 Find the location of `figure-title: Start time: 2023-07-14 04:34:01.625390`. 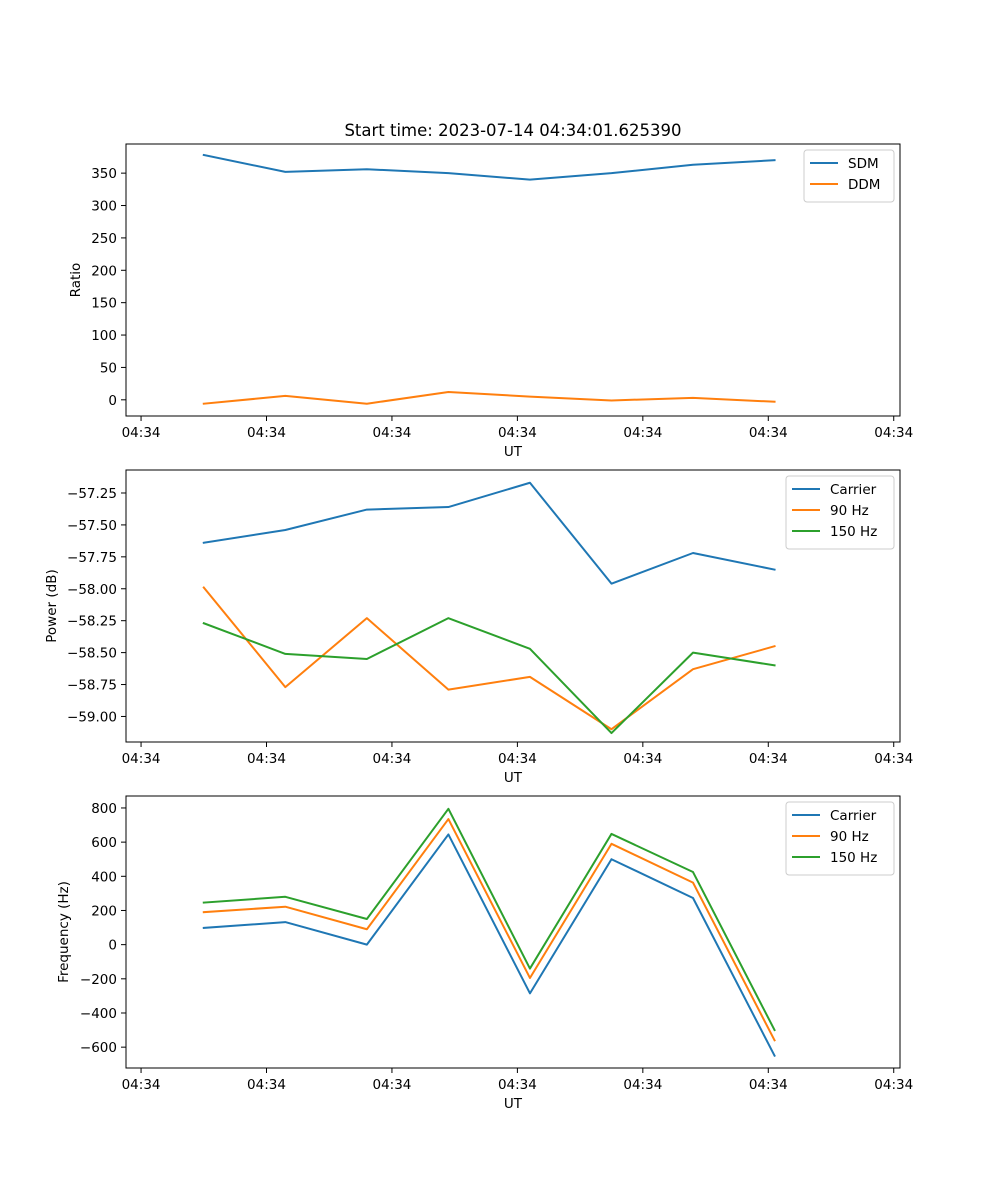

figure-title: Start time: 2023-07-14 04:34:01.625390 is located at coordinates (512, 130).